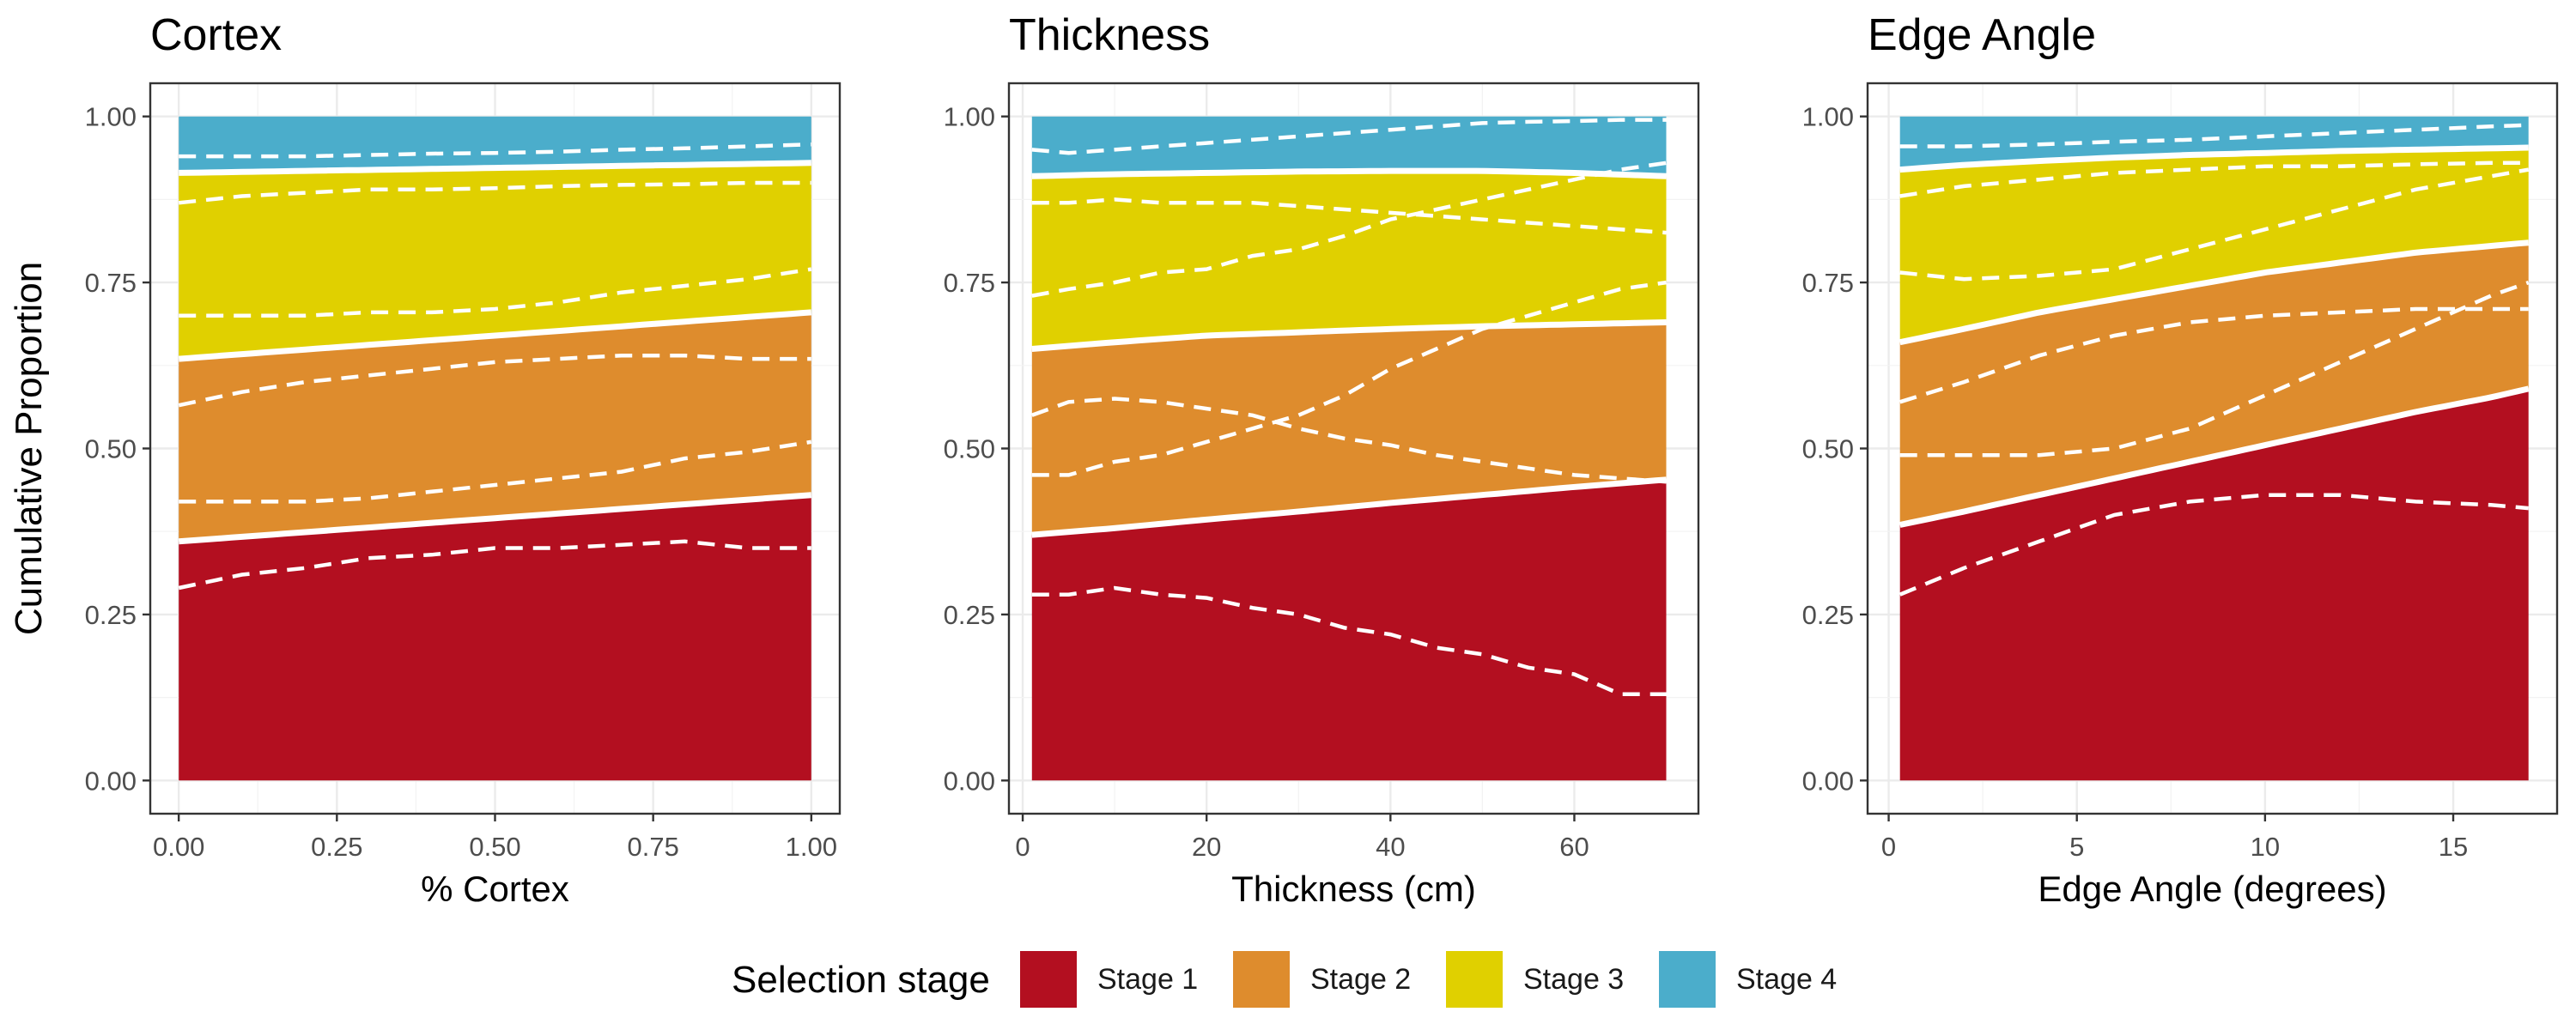  I want to click on y-axis-title: Cumulative Proportion, so click(29, 448).